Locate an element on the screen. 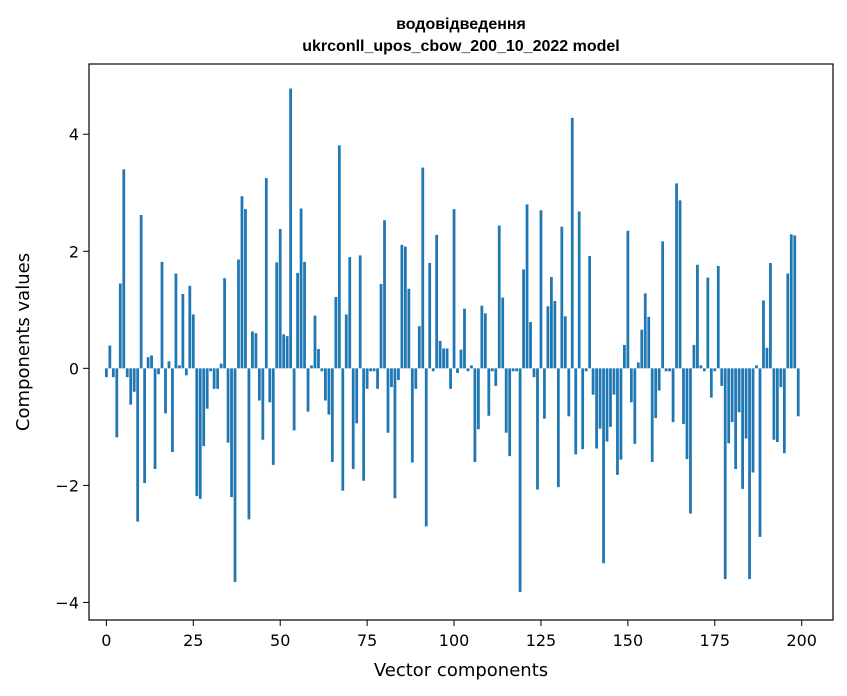  chart-subtitle: ukrconll_upos_cbow_200_10_2022 model is located at coordinates (460, 46).